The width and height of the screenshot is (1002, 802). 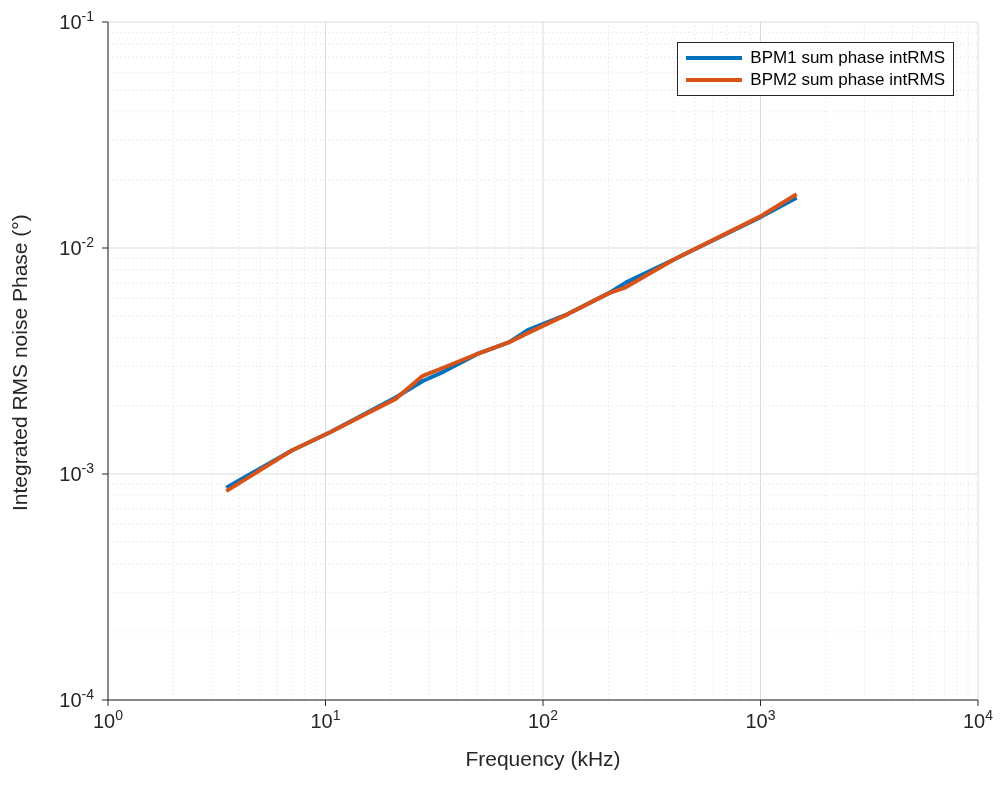 What do you see at coordinates (847, 58) in the screenshot?
I see `legend-label: BPM1 sum phase intRMS` at bounding box center [847, 58].